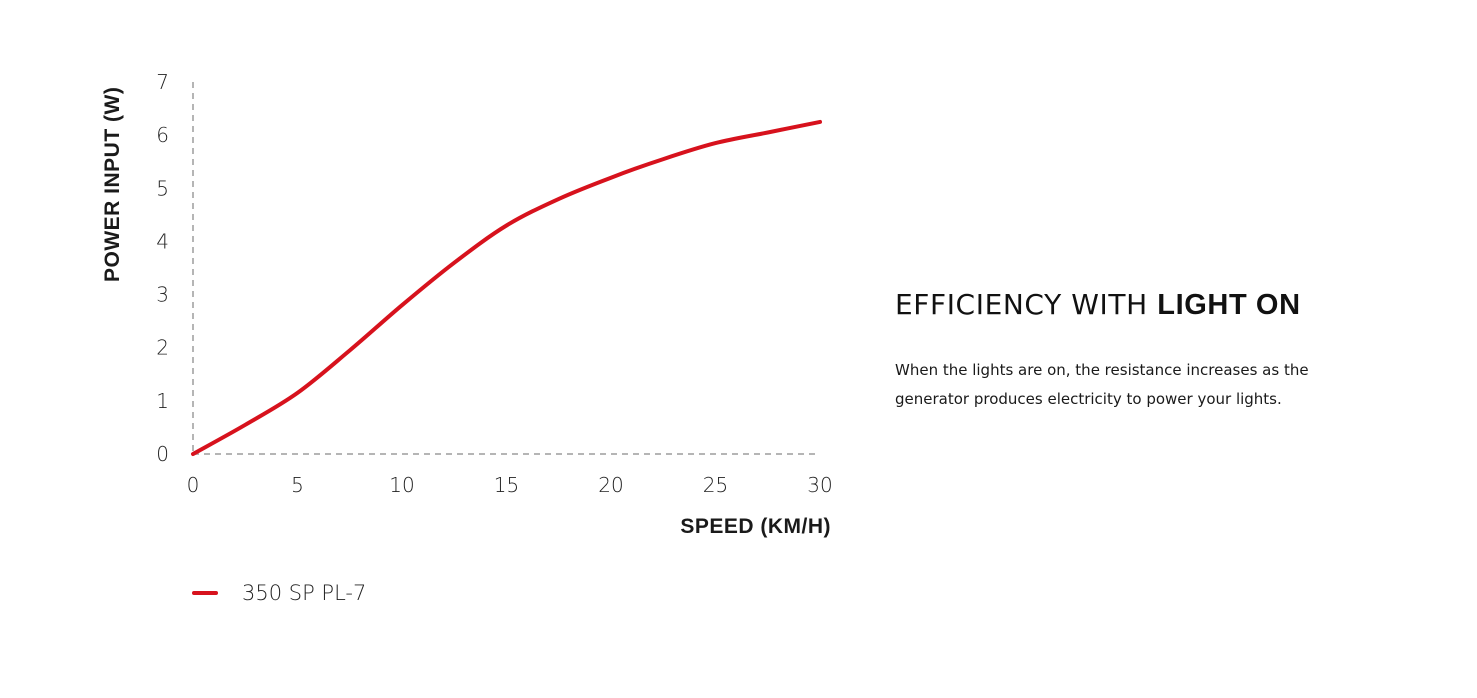 This screenshot has height=698, width=1477. What do you see at coordinates (193, 485) in the screenshot?
I see `x-tick-label: 0` at bounding box center [193, 485].